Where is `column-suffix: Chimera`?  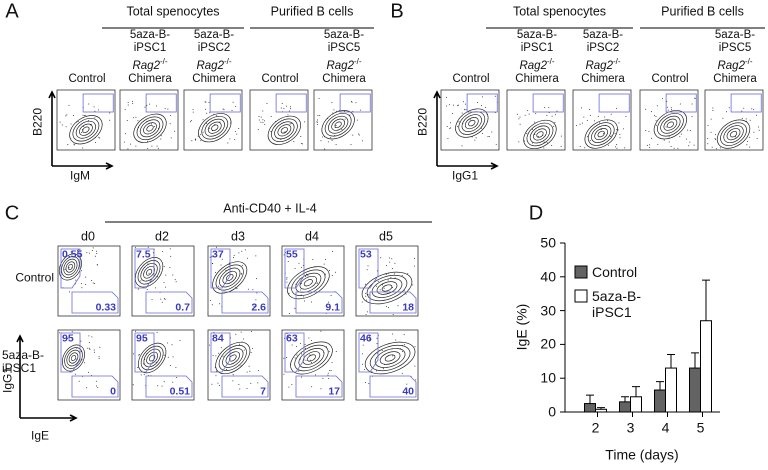
column-suffix: Chimera is located at coordinates (214, 79).